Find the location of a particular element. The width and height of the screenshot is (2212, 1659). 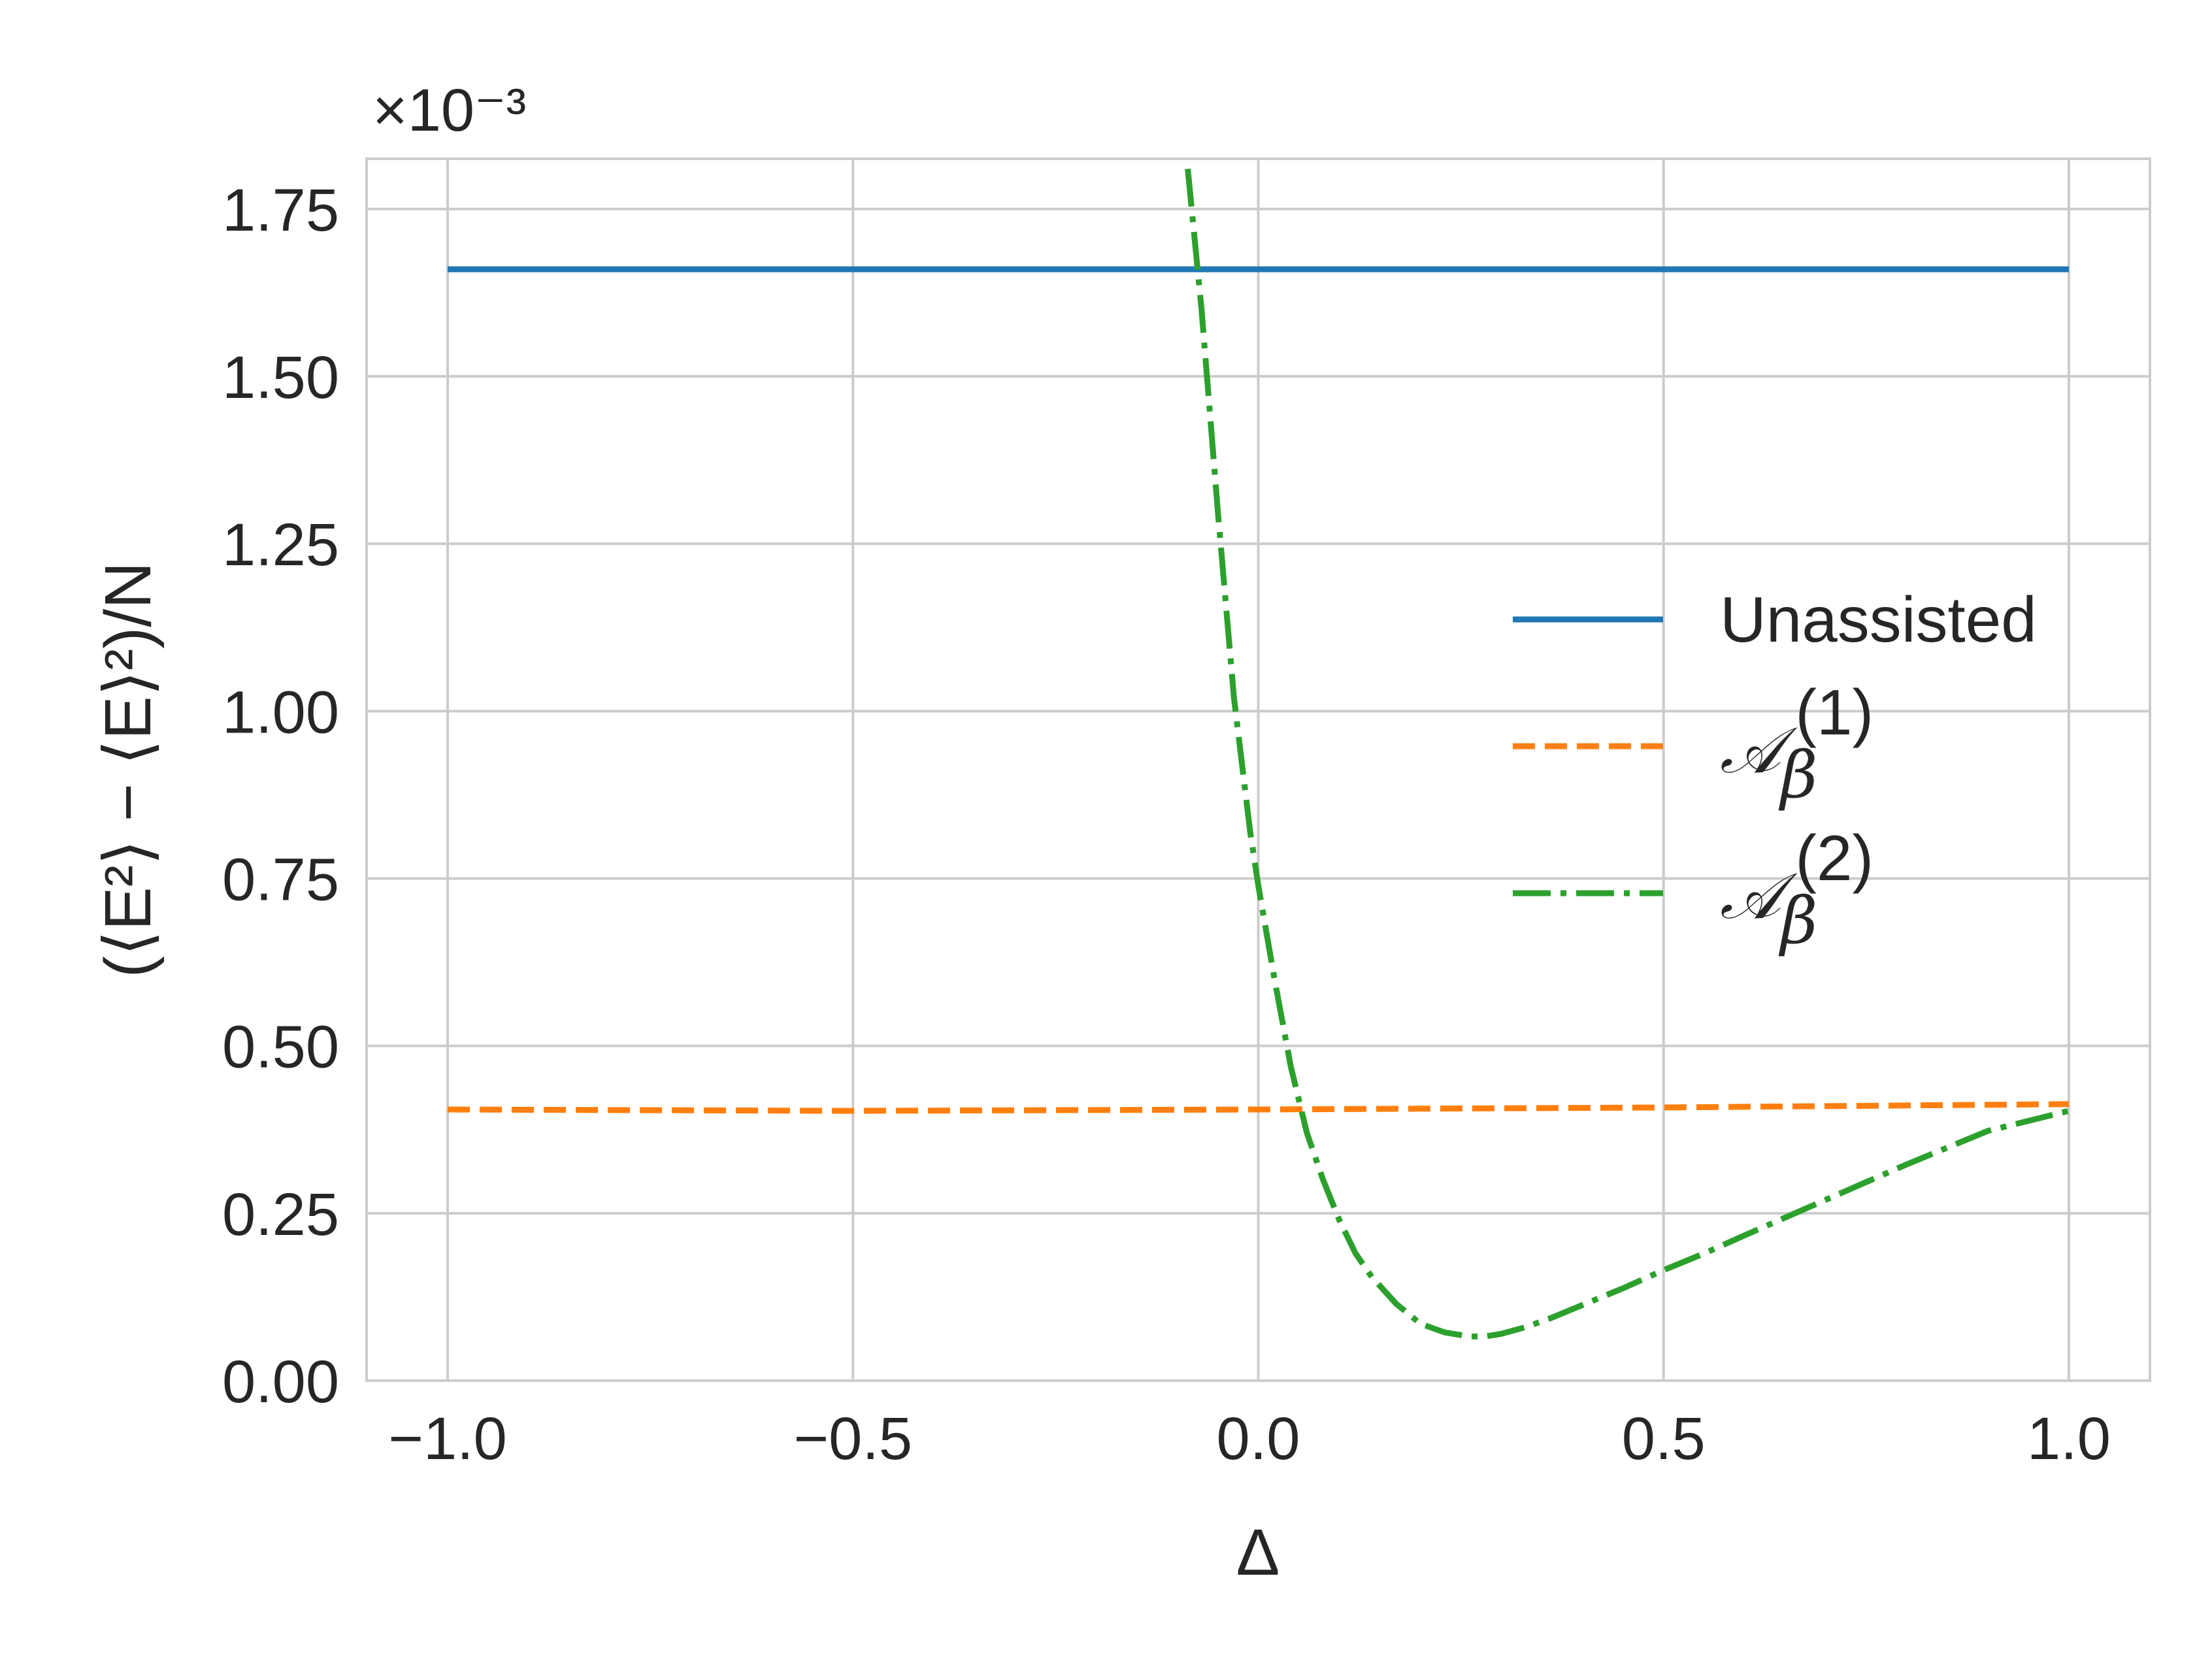

y-tick-label: 0.75 is located at coordinates (280, 880).